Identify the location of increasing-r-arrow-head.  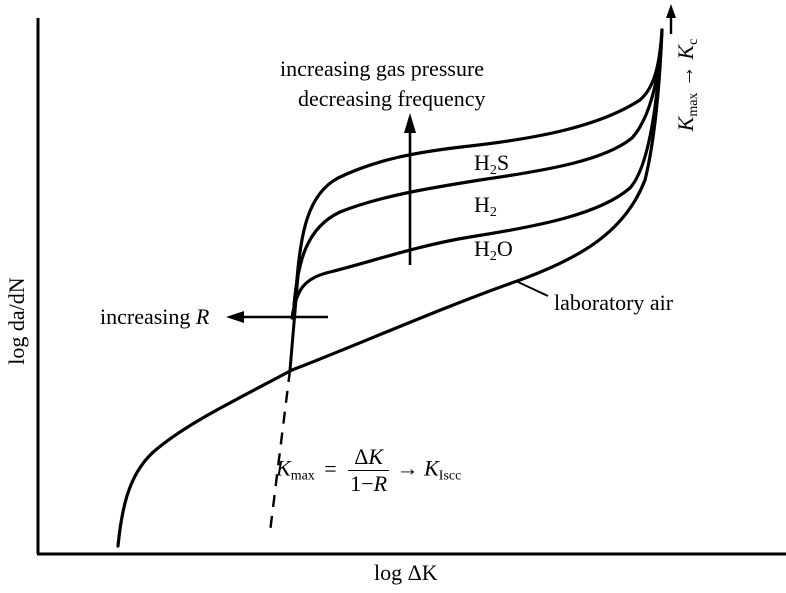
(235, 317).